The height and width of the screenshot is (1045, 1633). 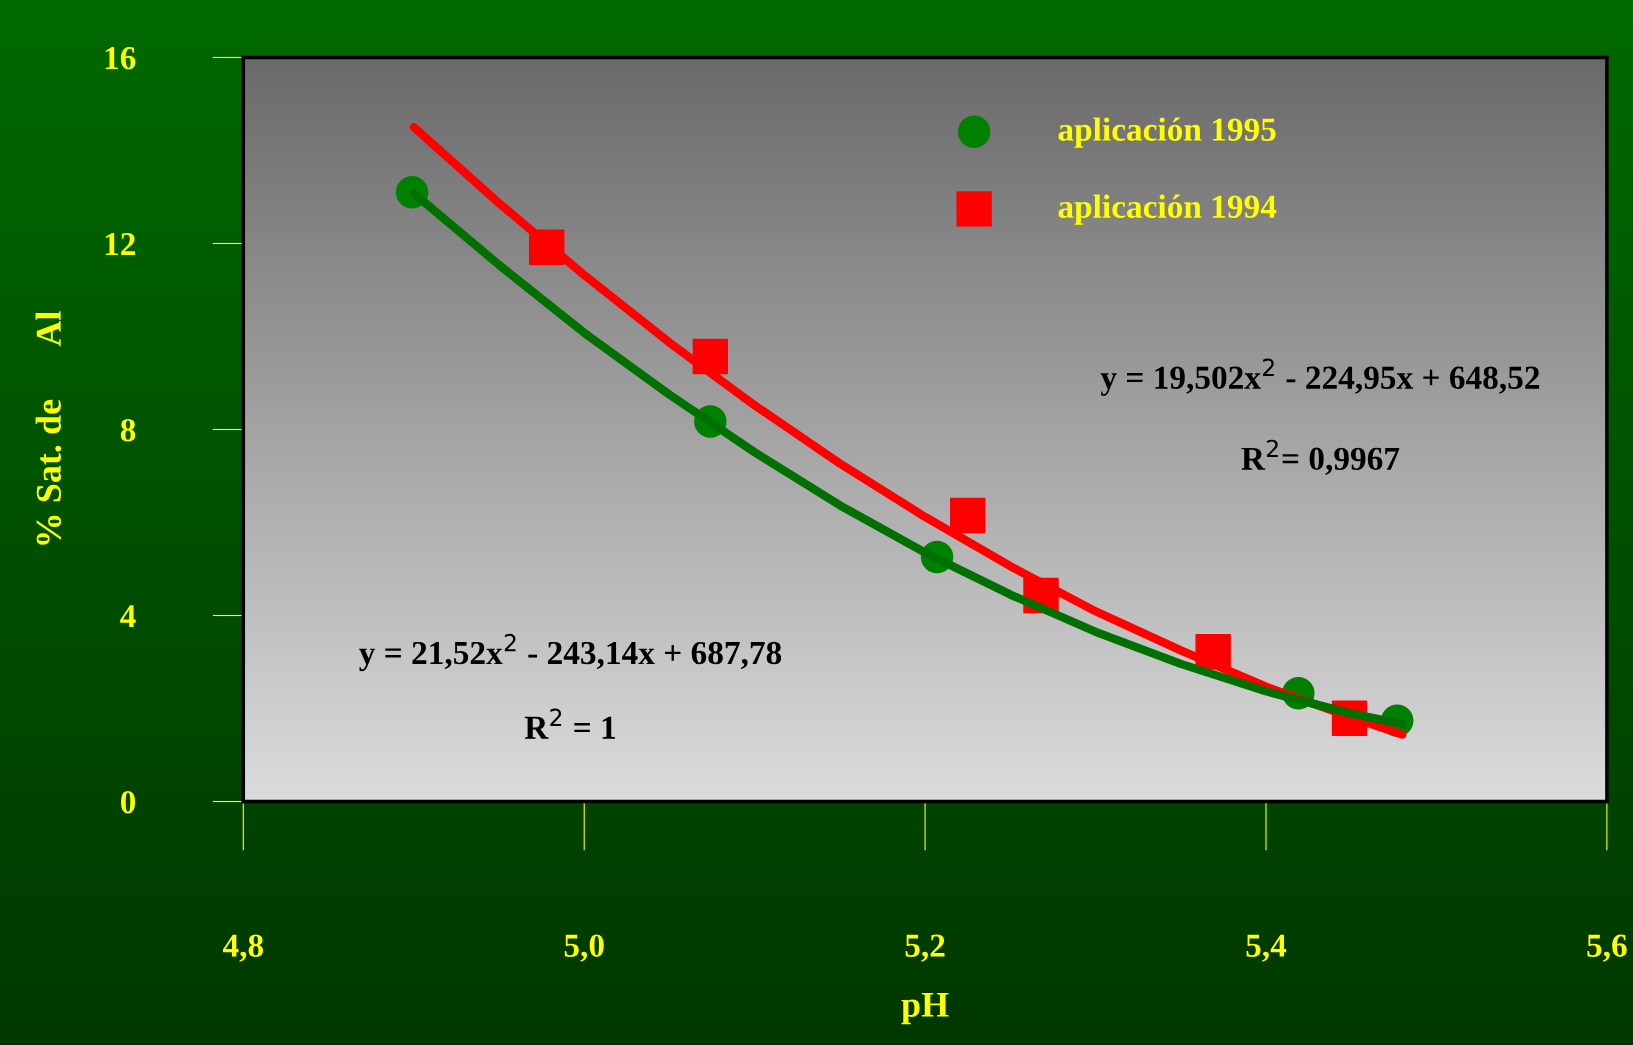 I want to click on annotation: R$^{2}$= 0,9967, so click(x=1320, y=457).